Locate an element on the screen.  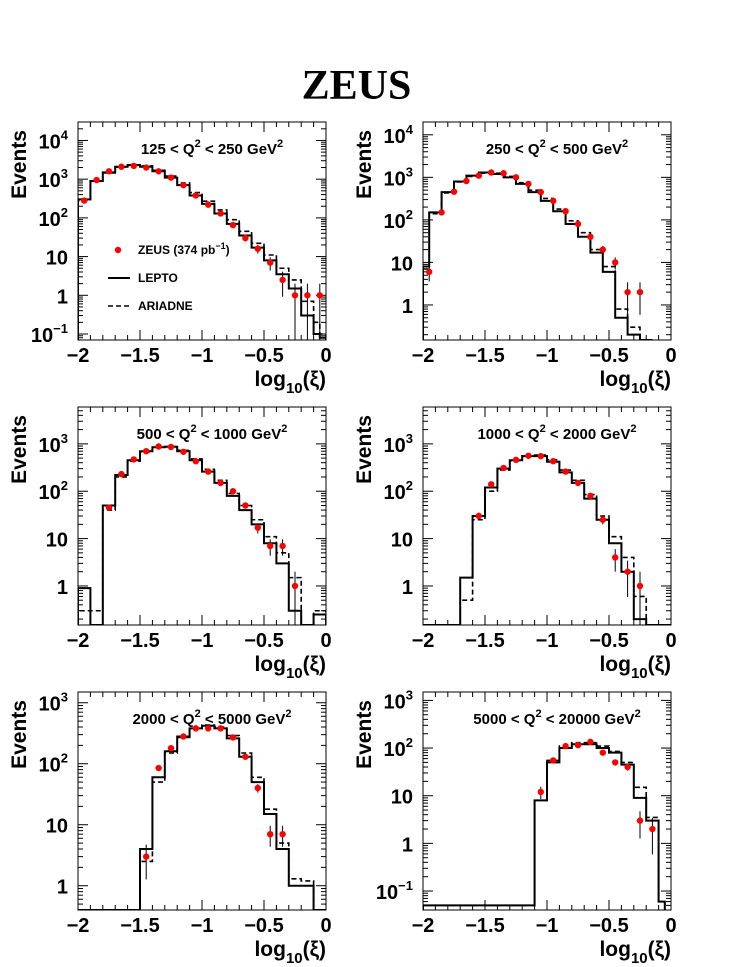
chart-1-y-tick-label: 10⁴ is located at coordinates (399, 135).